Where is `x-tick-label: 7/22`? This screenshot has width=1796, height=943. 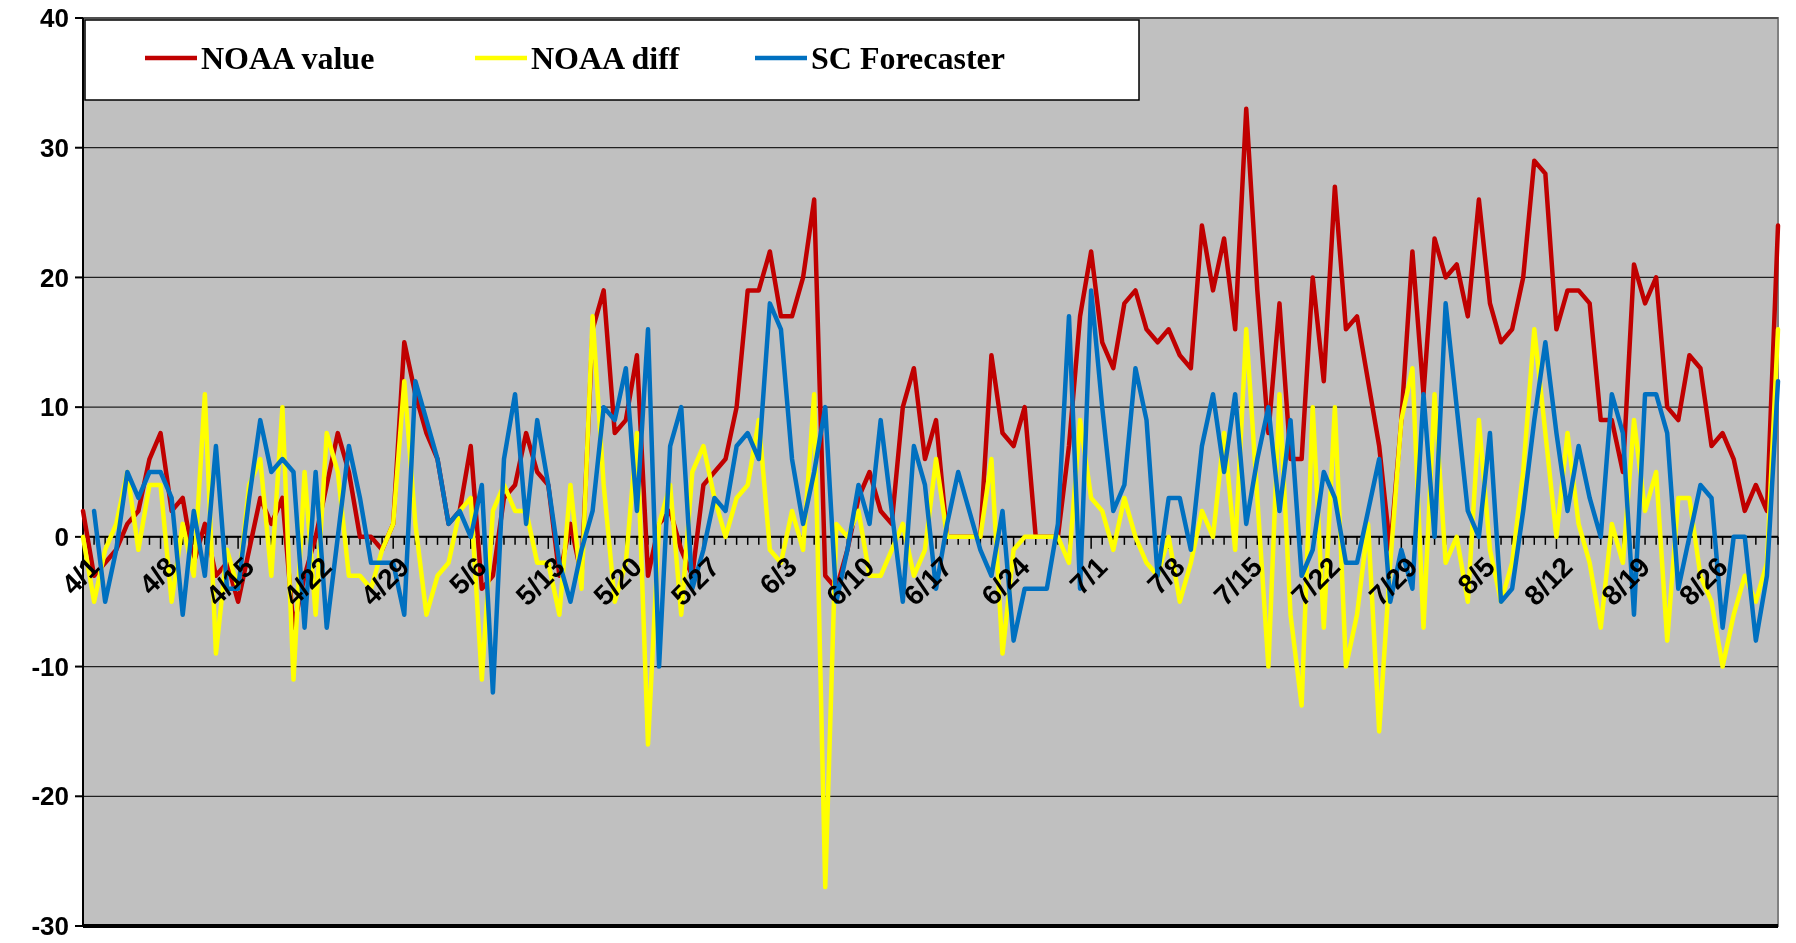
x-tick-label: 7/22 is located at coordinates (1315, 581).